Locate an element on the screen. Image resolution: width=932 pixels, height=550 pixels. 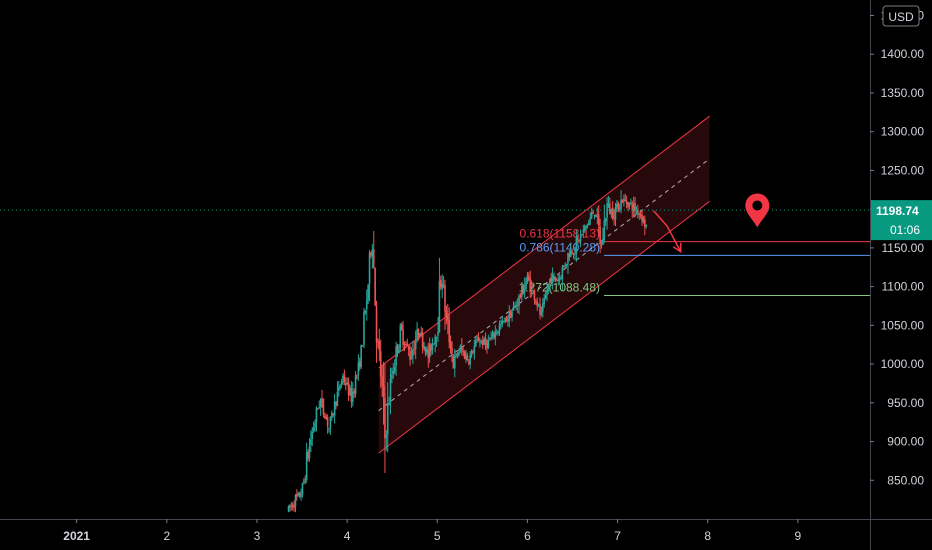
location-pin-icon is located at coordinates (757, 210).